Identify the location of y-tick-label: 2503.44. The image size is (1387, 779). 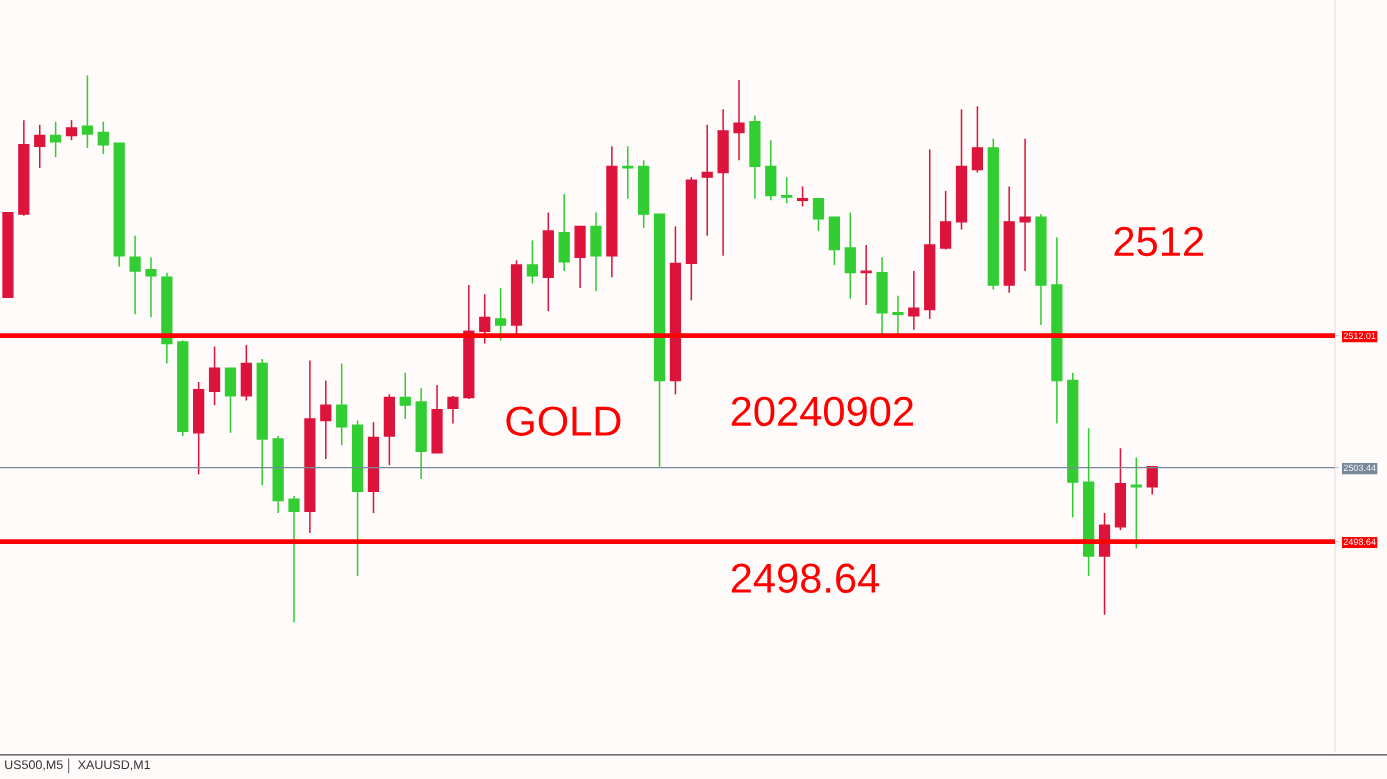
(1359, 468).